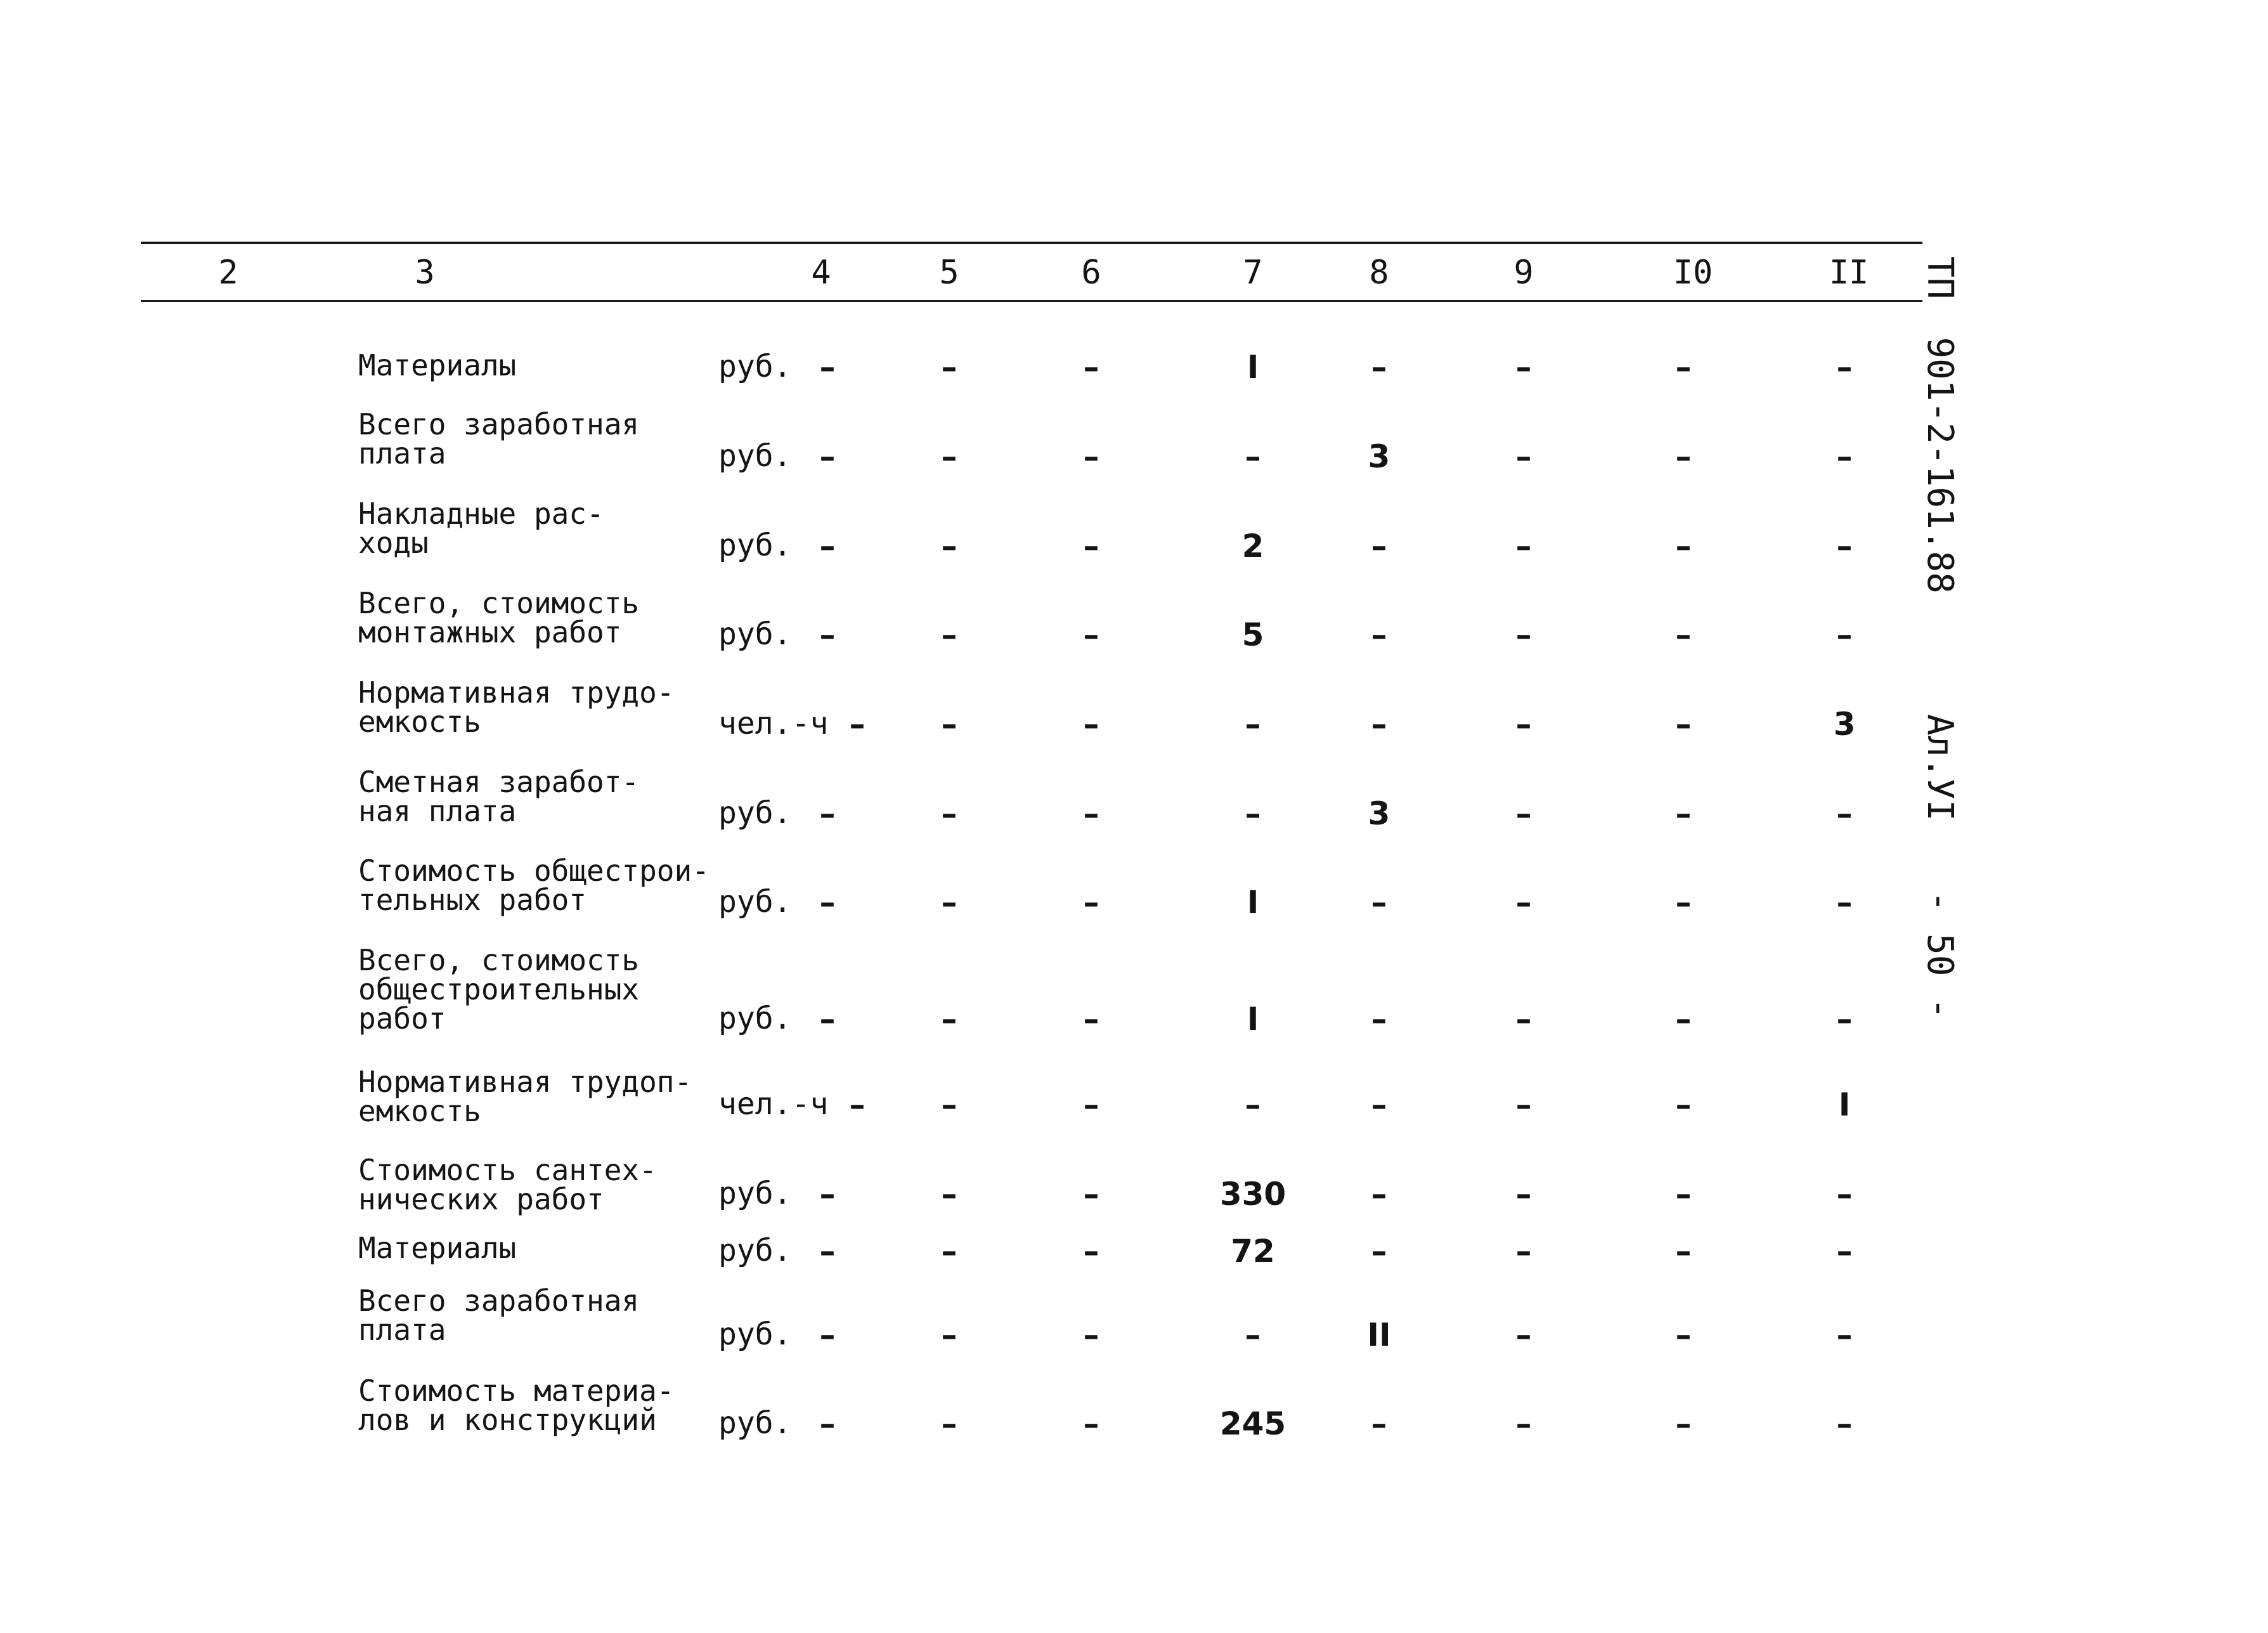 The height and width of the screenshot is (1633, 2268). What do you see at coordinates (821, 273) in the screenshot?
I see `header-col-4: 4` at bounding box center [821, 273].